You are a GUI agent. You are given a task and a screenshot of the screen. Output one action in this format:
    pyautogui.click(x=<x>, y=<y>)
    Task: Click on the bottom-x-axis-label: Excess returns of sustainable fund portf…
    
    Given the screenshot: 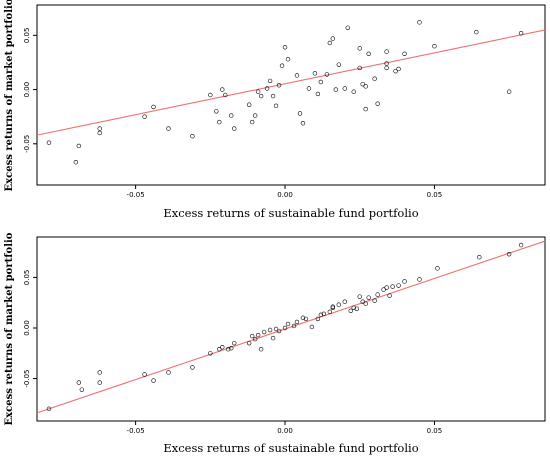 What is the action you would take?
    pyautogui.click(x=290, y=448)
    